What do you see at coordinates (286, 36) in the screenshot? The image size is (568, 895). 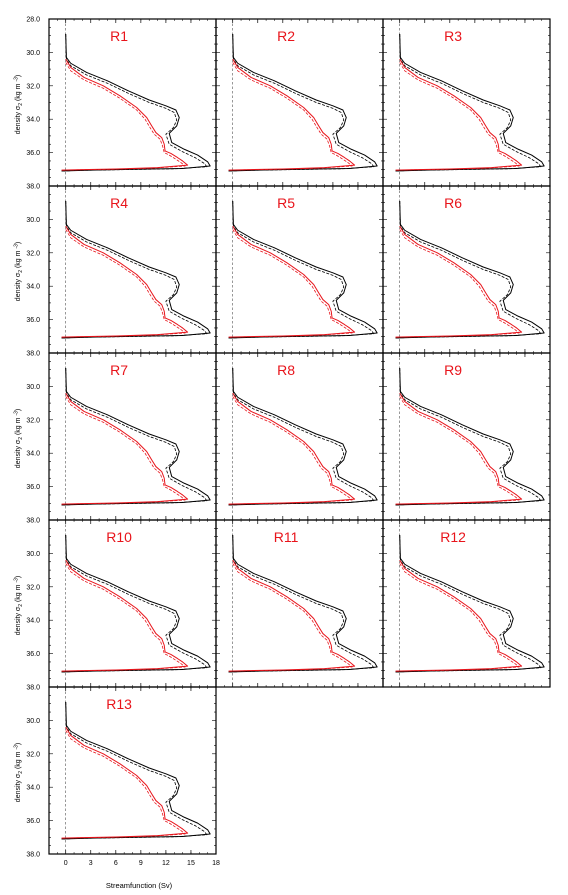 I see `panel-title: R2` at bounding box center [286, 36].